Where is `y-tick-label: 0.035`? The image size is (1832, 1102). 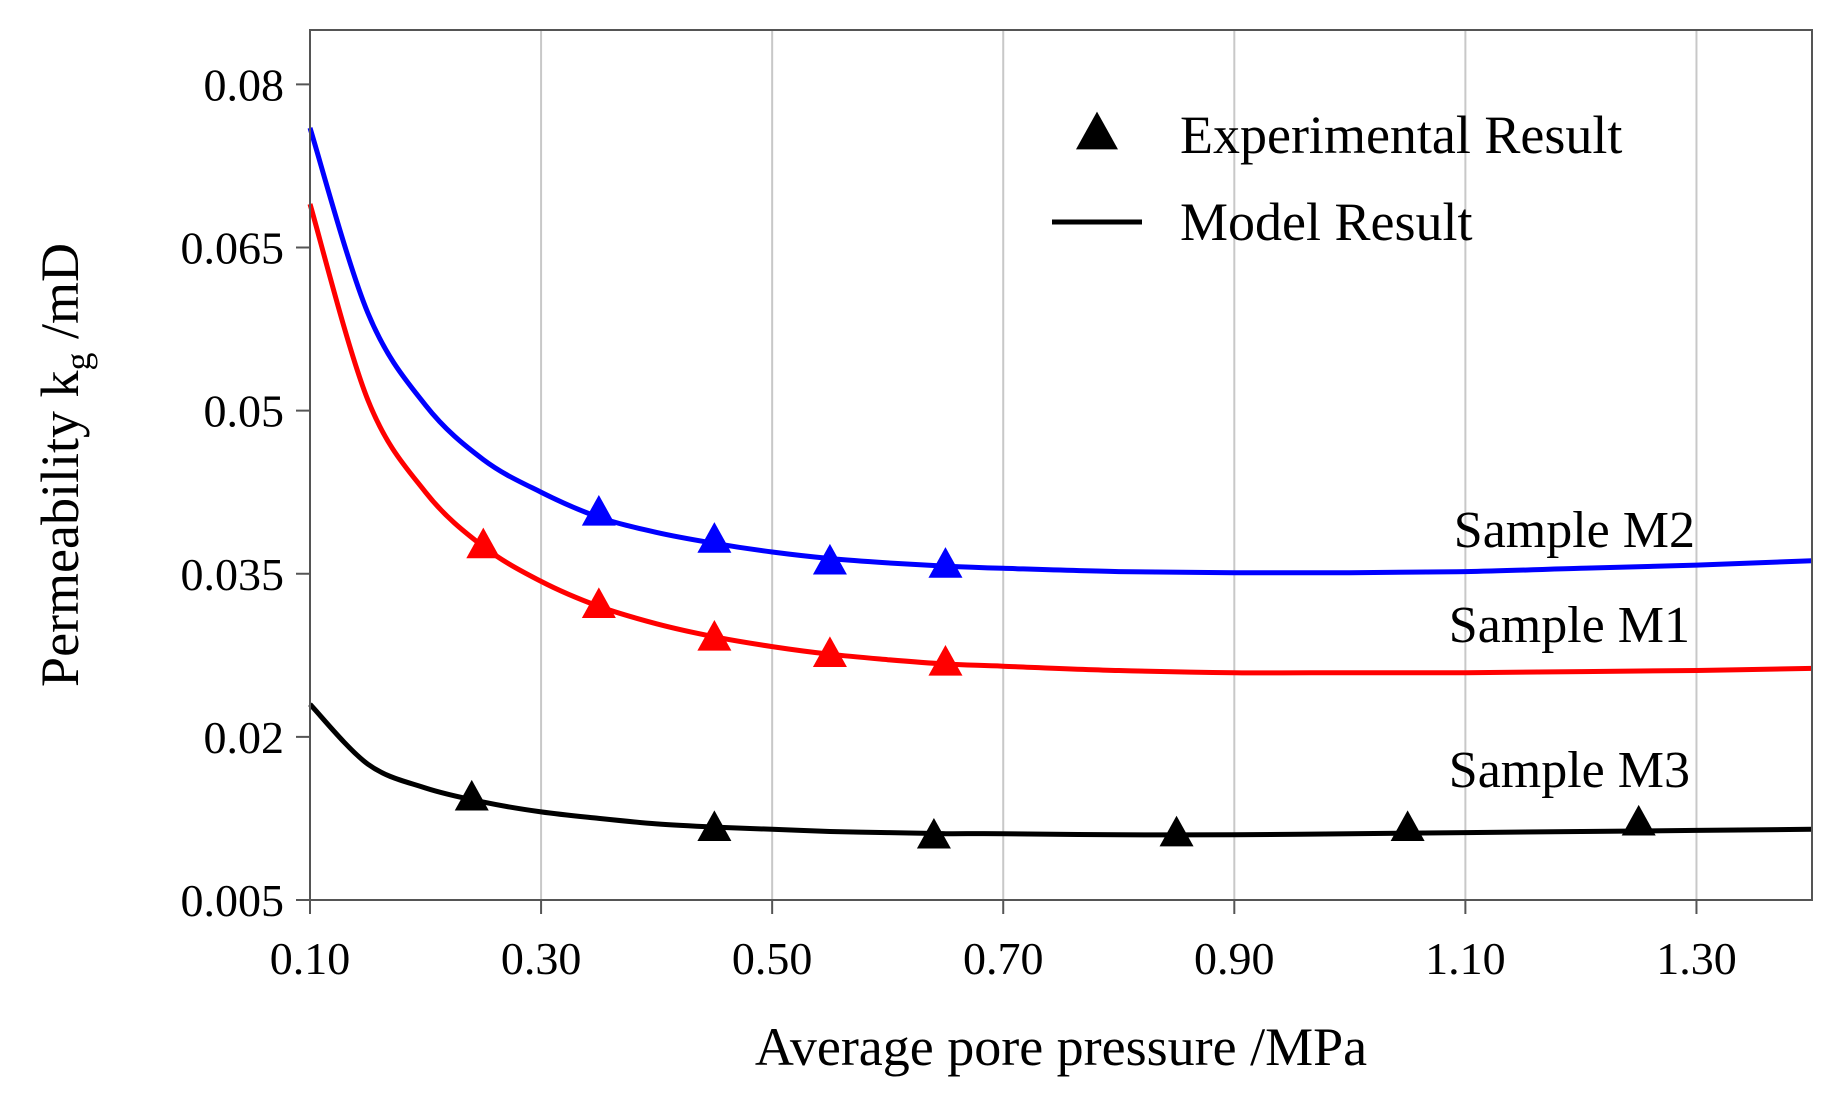
y-tick-label: 0.035 is located at coordinates (233, 574).